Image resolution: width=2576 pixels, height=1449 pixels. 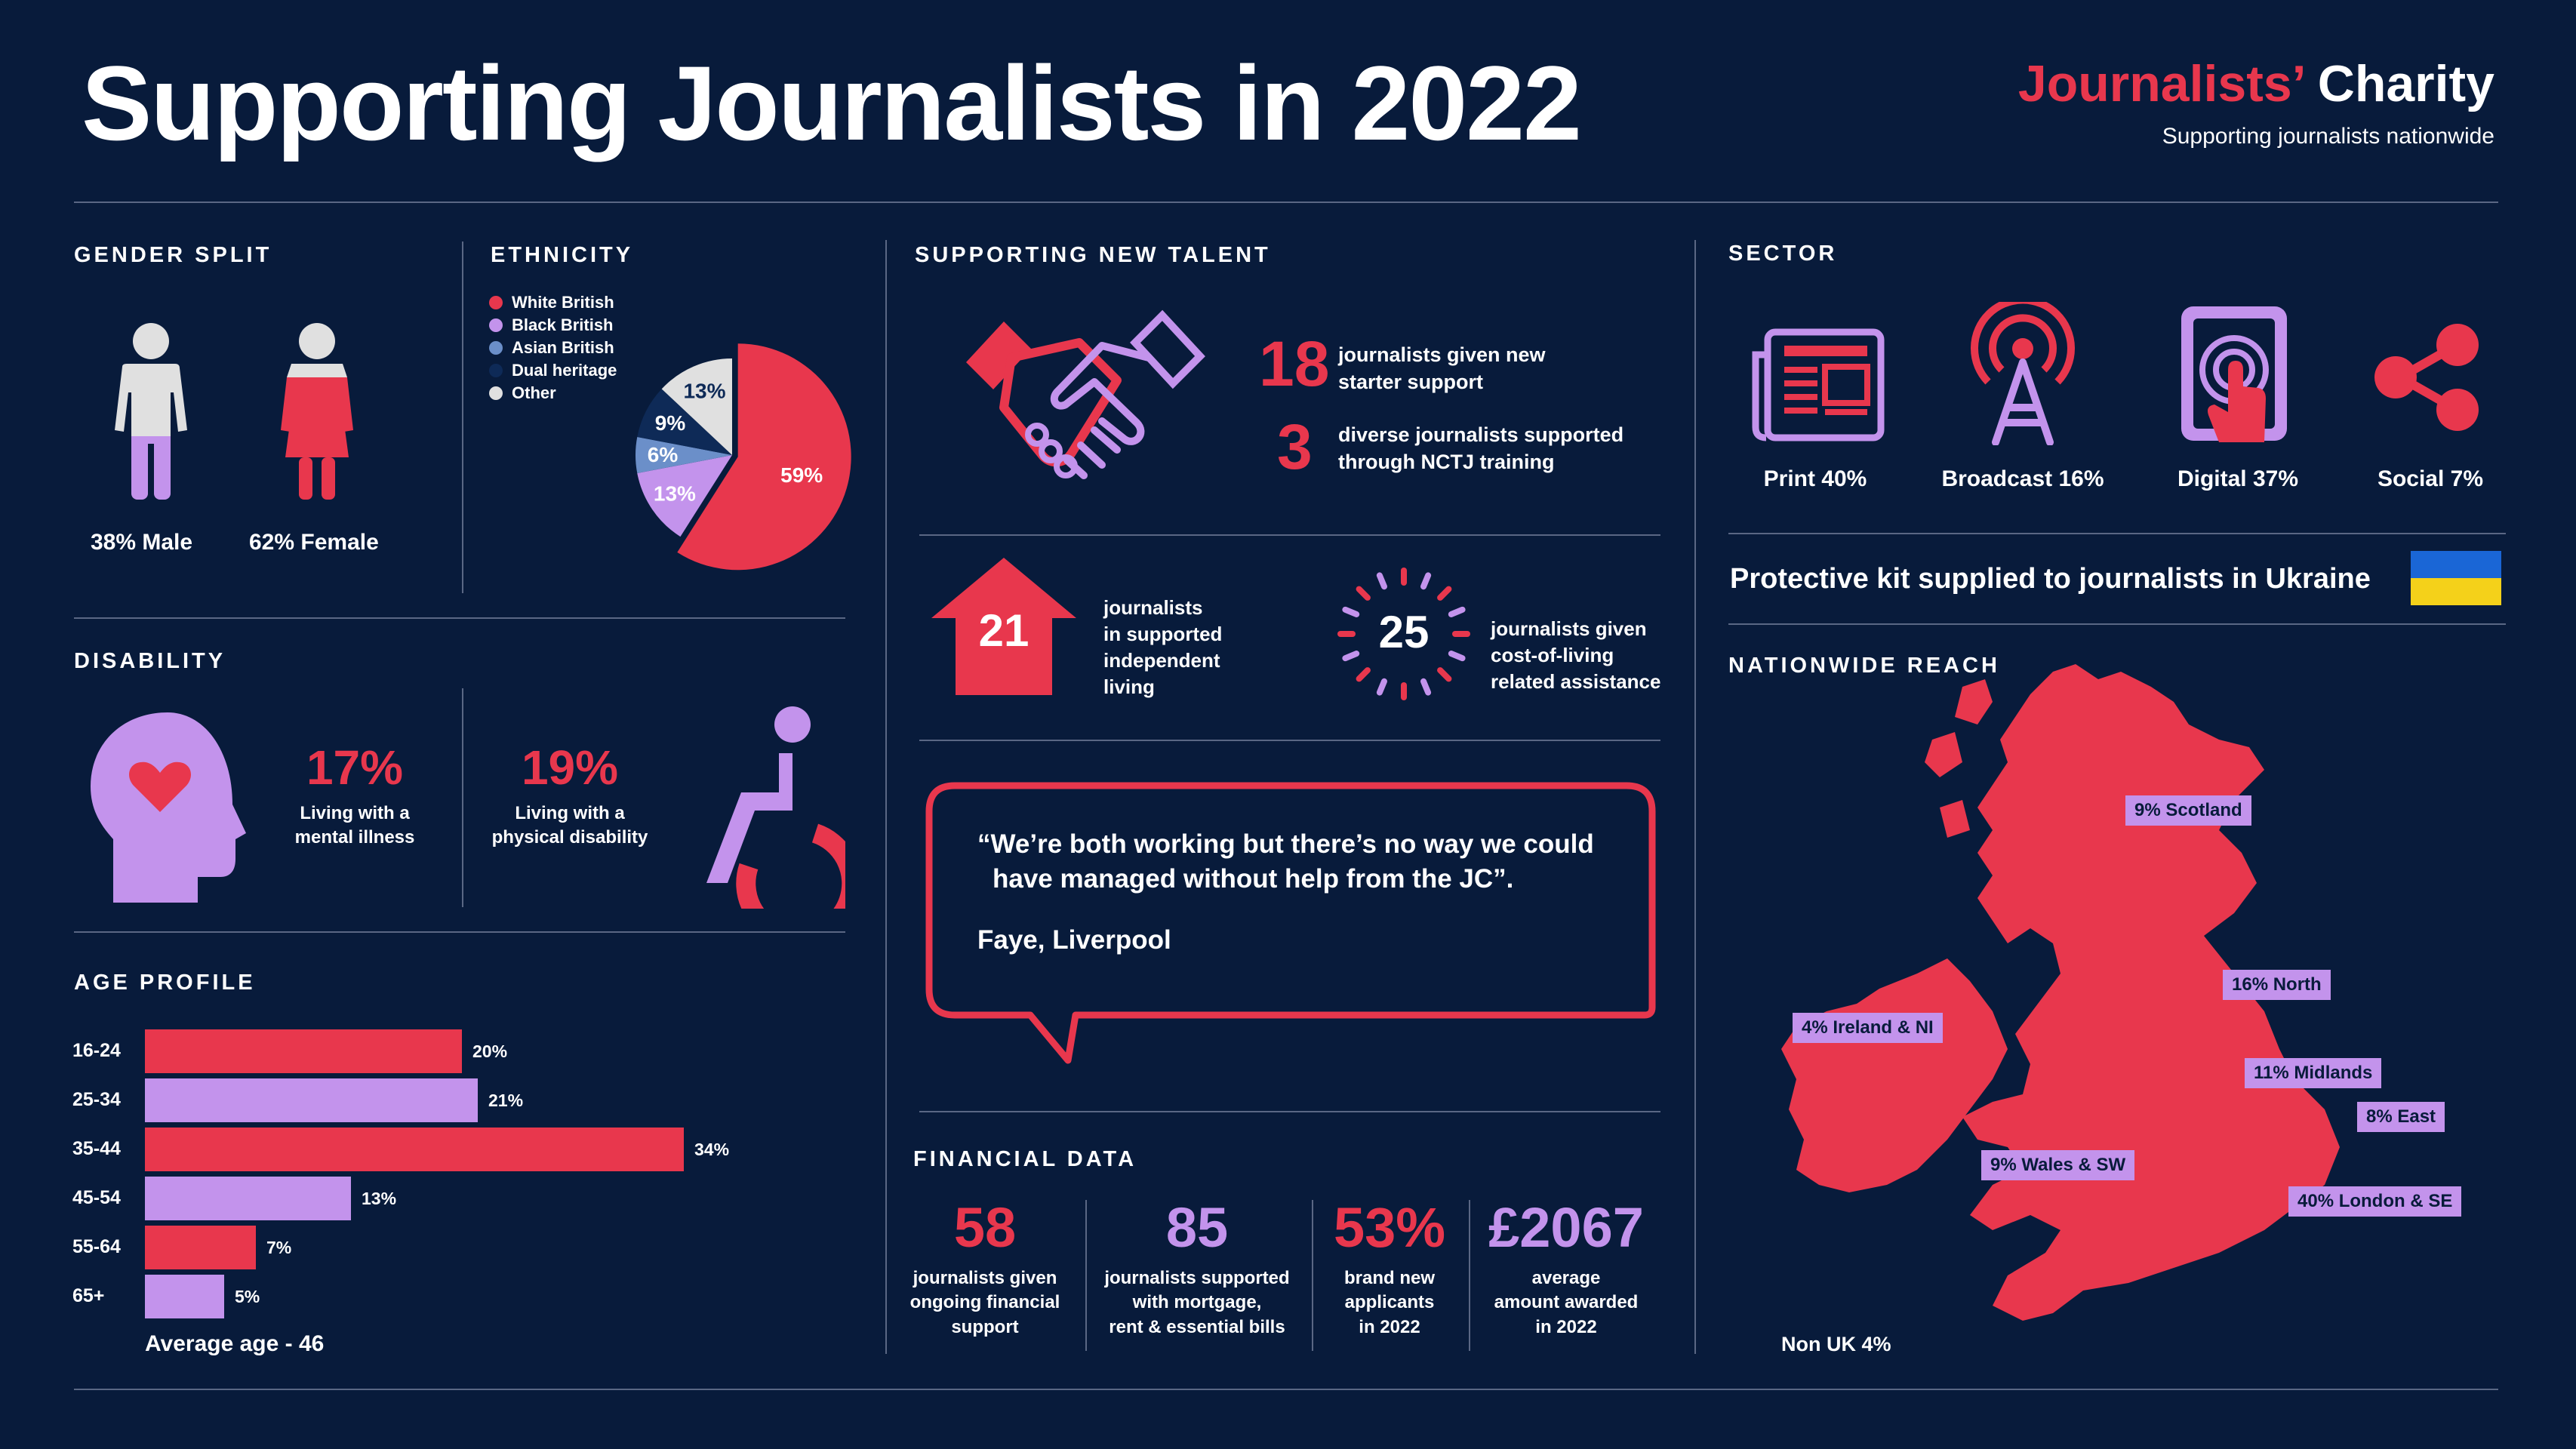 I want to click on flag-yellow-stripe, so click(x=2456, y=591).